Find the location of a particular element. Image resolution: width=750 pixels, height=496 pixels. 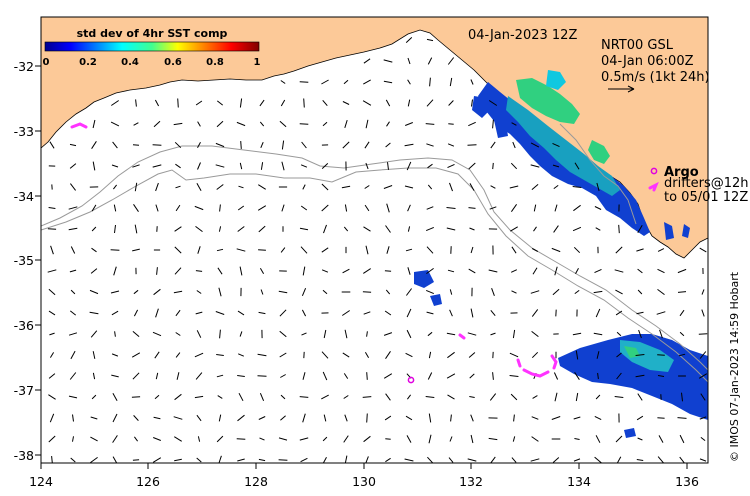

x-tick-label: 136 is located at coordinates (687, 481).